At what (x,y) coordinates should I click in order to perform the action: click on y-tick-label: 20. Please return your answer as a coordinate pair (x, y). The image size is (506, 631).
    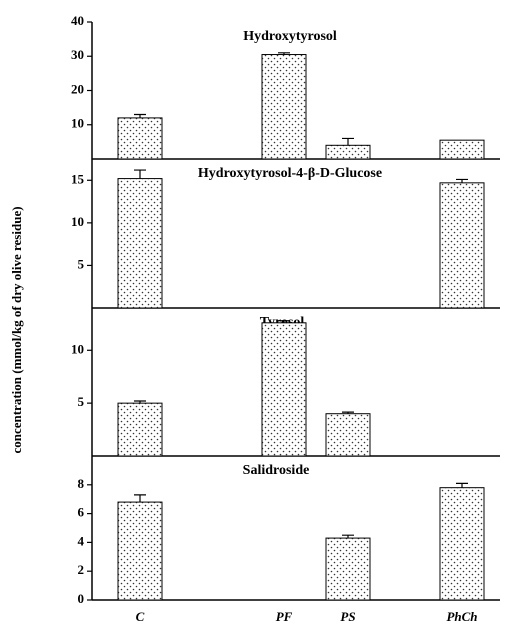
    Looking at the image, I should click on (77, 88).